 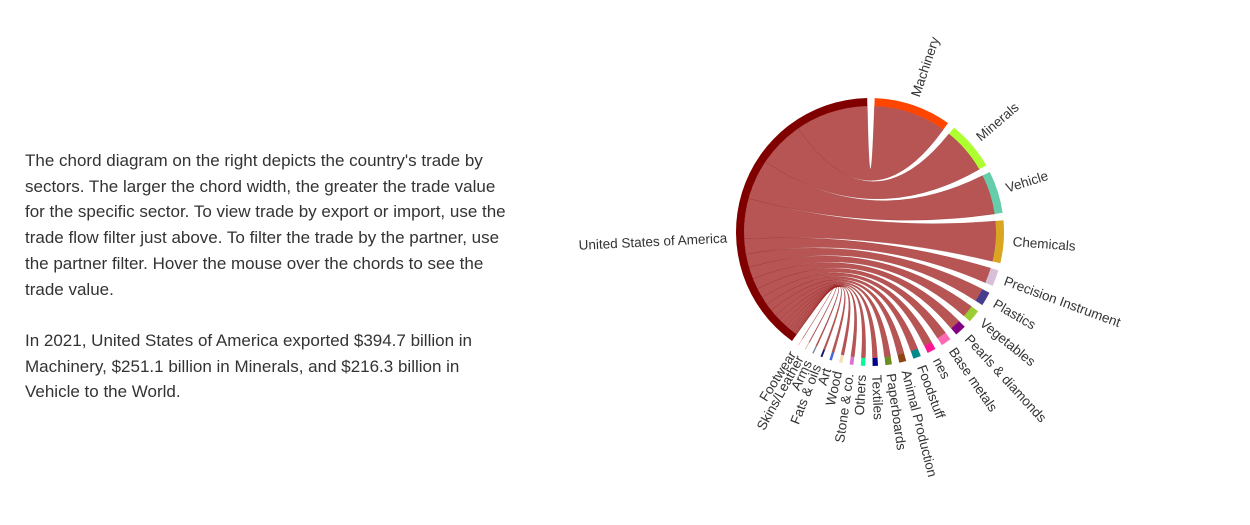 I want to click on arc-arms, so click(x=814, y=349).